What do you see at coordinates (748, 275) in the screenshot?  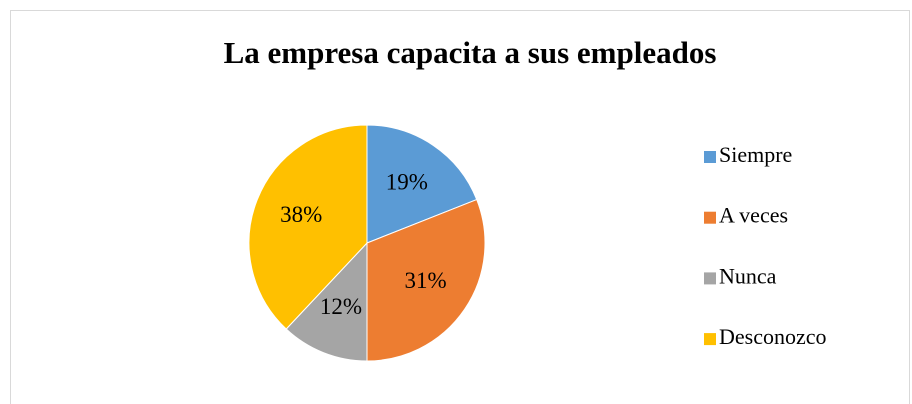 I see `legend-label: Nunca` at bounding box center [748, 275].